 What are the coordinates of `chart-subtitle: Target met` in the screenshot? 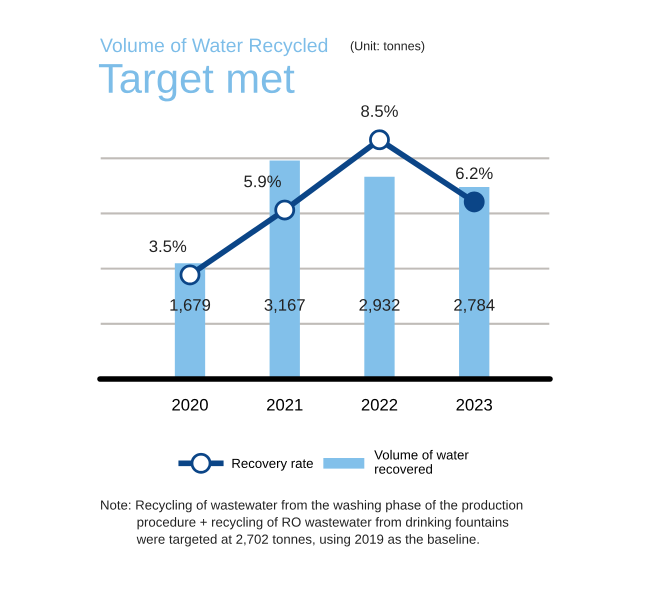 It's located at (196, 83).